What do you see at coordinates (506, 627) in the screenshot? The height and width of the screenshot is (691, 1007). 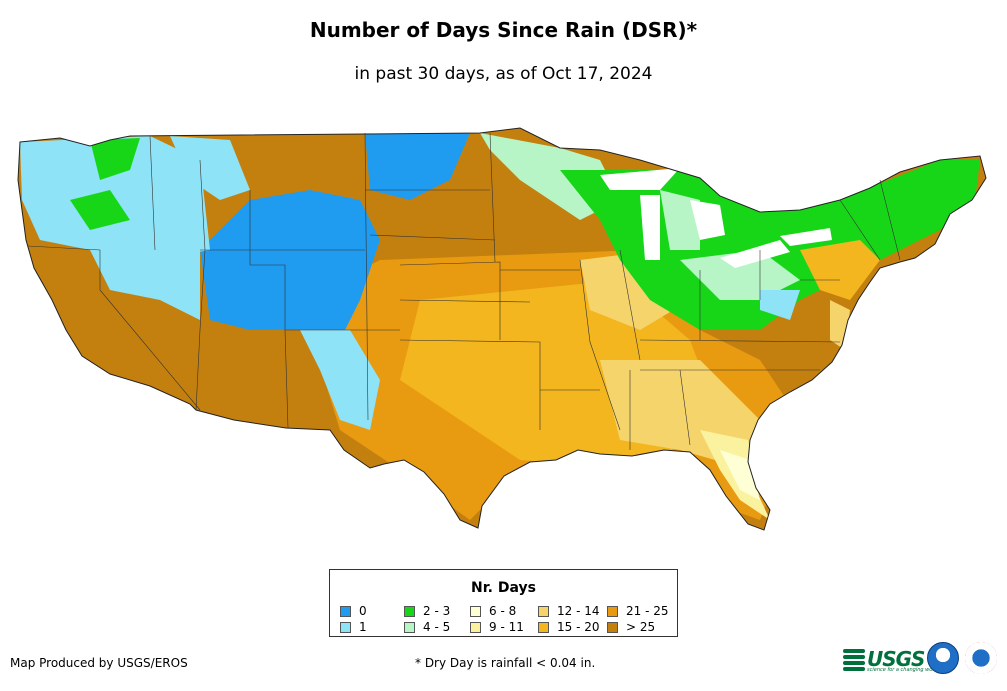 I see `legend-label: 9 - 11` at bounding box center [506, 627].